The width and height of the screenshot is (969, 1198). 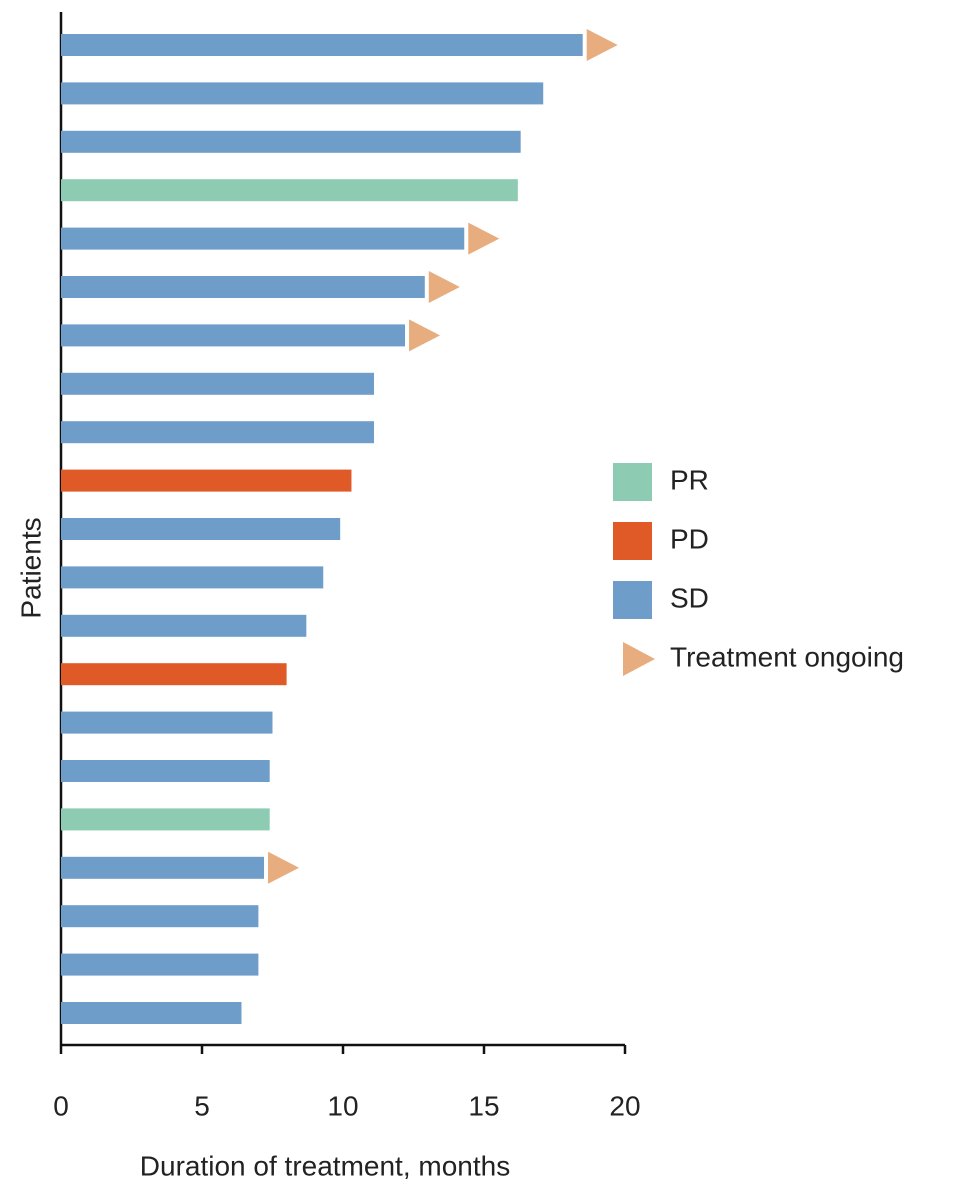 I want to click on y-axis-label: Patients, so click(x=30, y=567).